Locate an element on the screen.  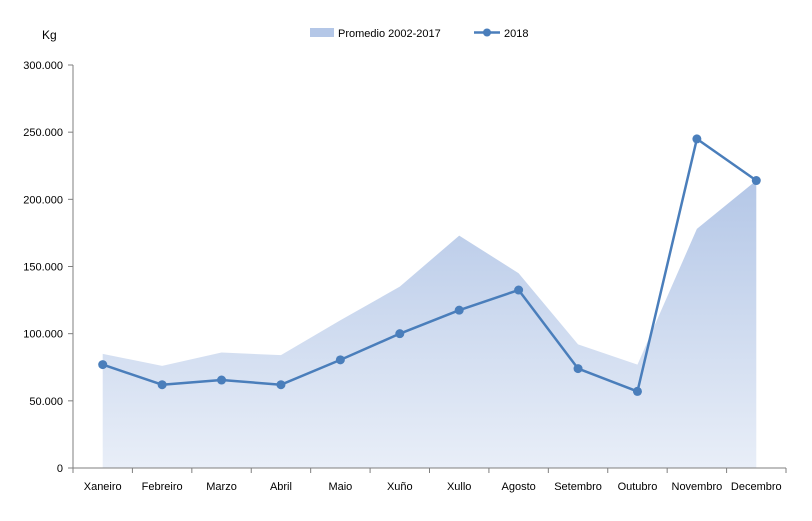
x-tick-label: Agosto is located at coordinates (519, 487).